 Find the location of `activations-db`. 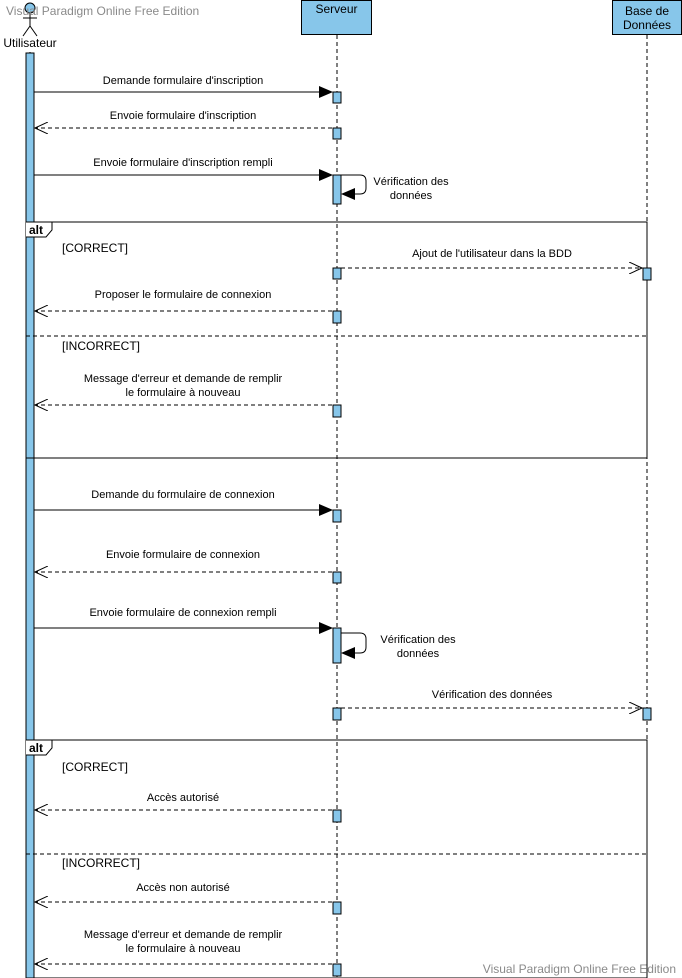

activations-db is located at coordinates (647, 494).